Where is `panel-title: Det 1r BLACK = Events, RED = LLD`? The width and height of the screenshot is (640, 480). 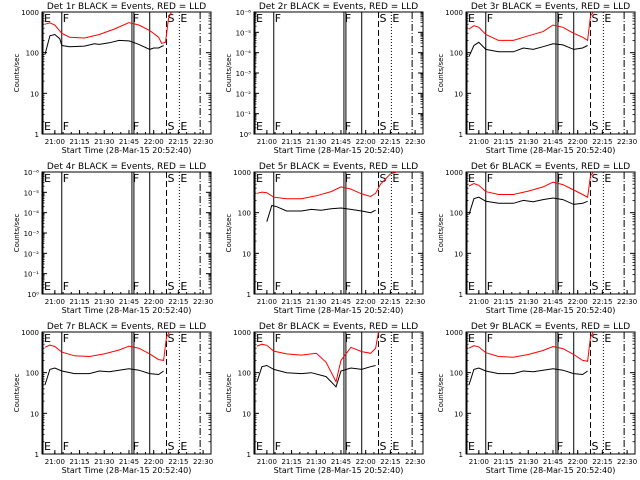 panel-title: Det 1r BLACK = Events, RED = LLD is located at coordinates (126, 7).